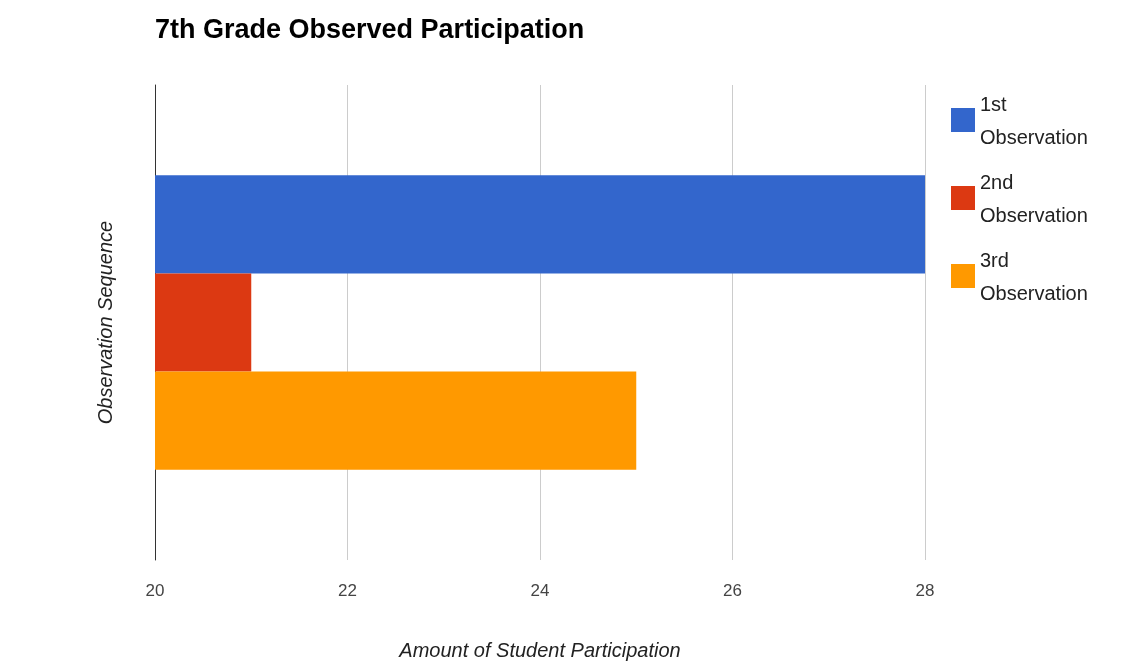 This screenshot has width=1130, height=667. Describe the element at coordinates (155, 590) in the screenshot. I see `x-tick-label: 20` at that location.